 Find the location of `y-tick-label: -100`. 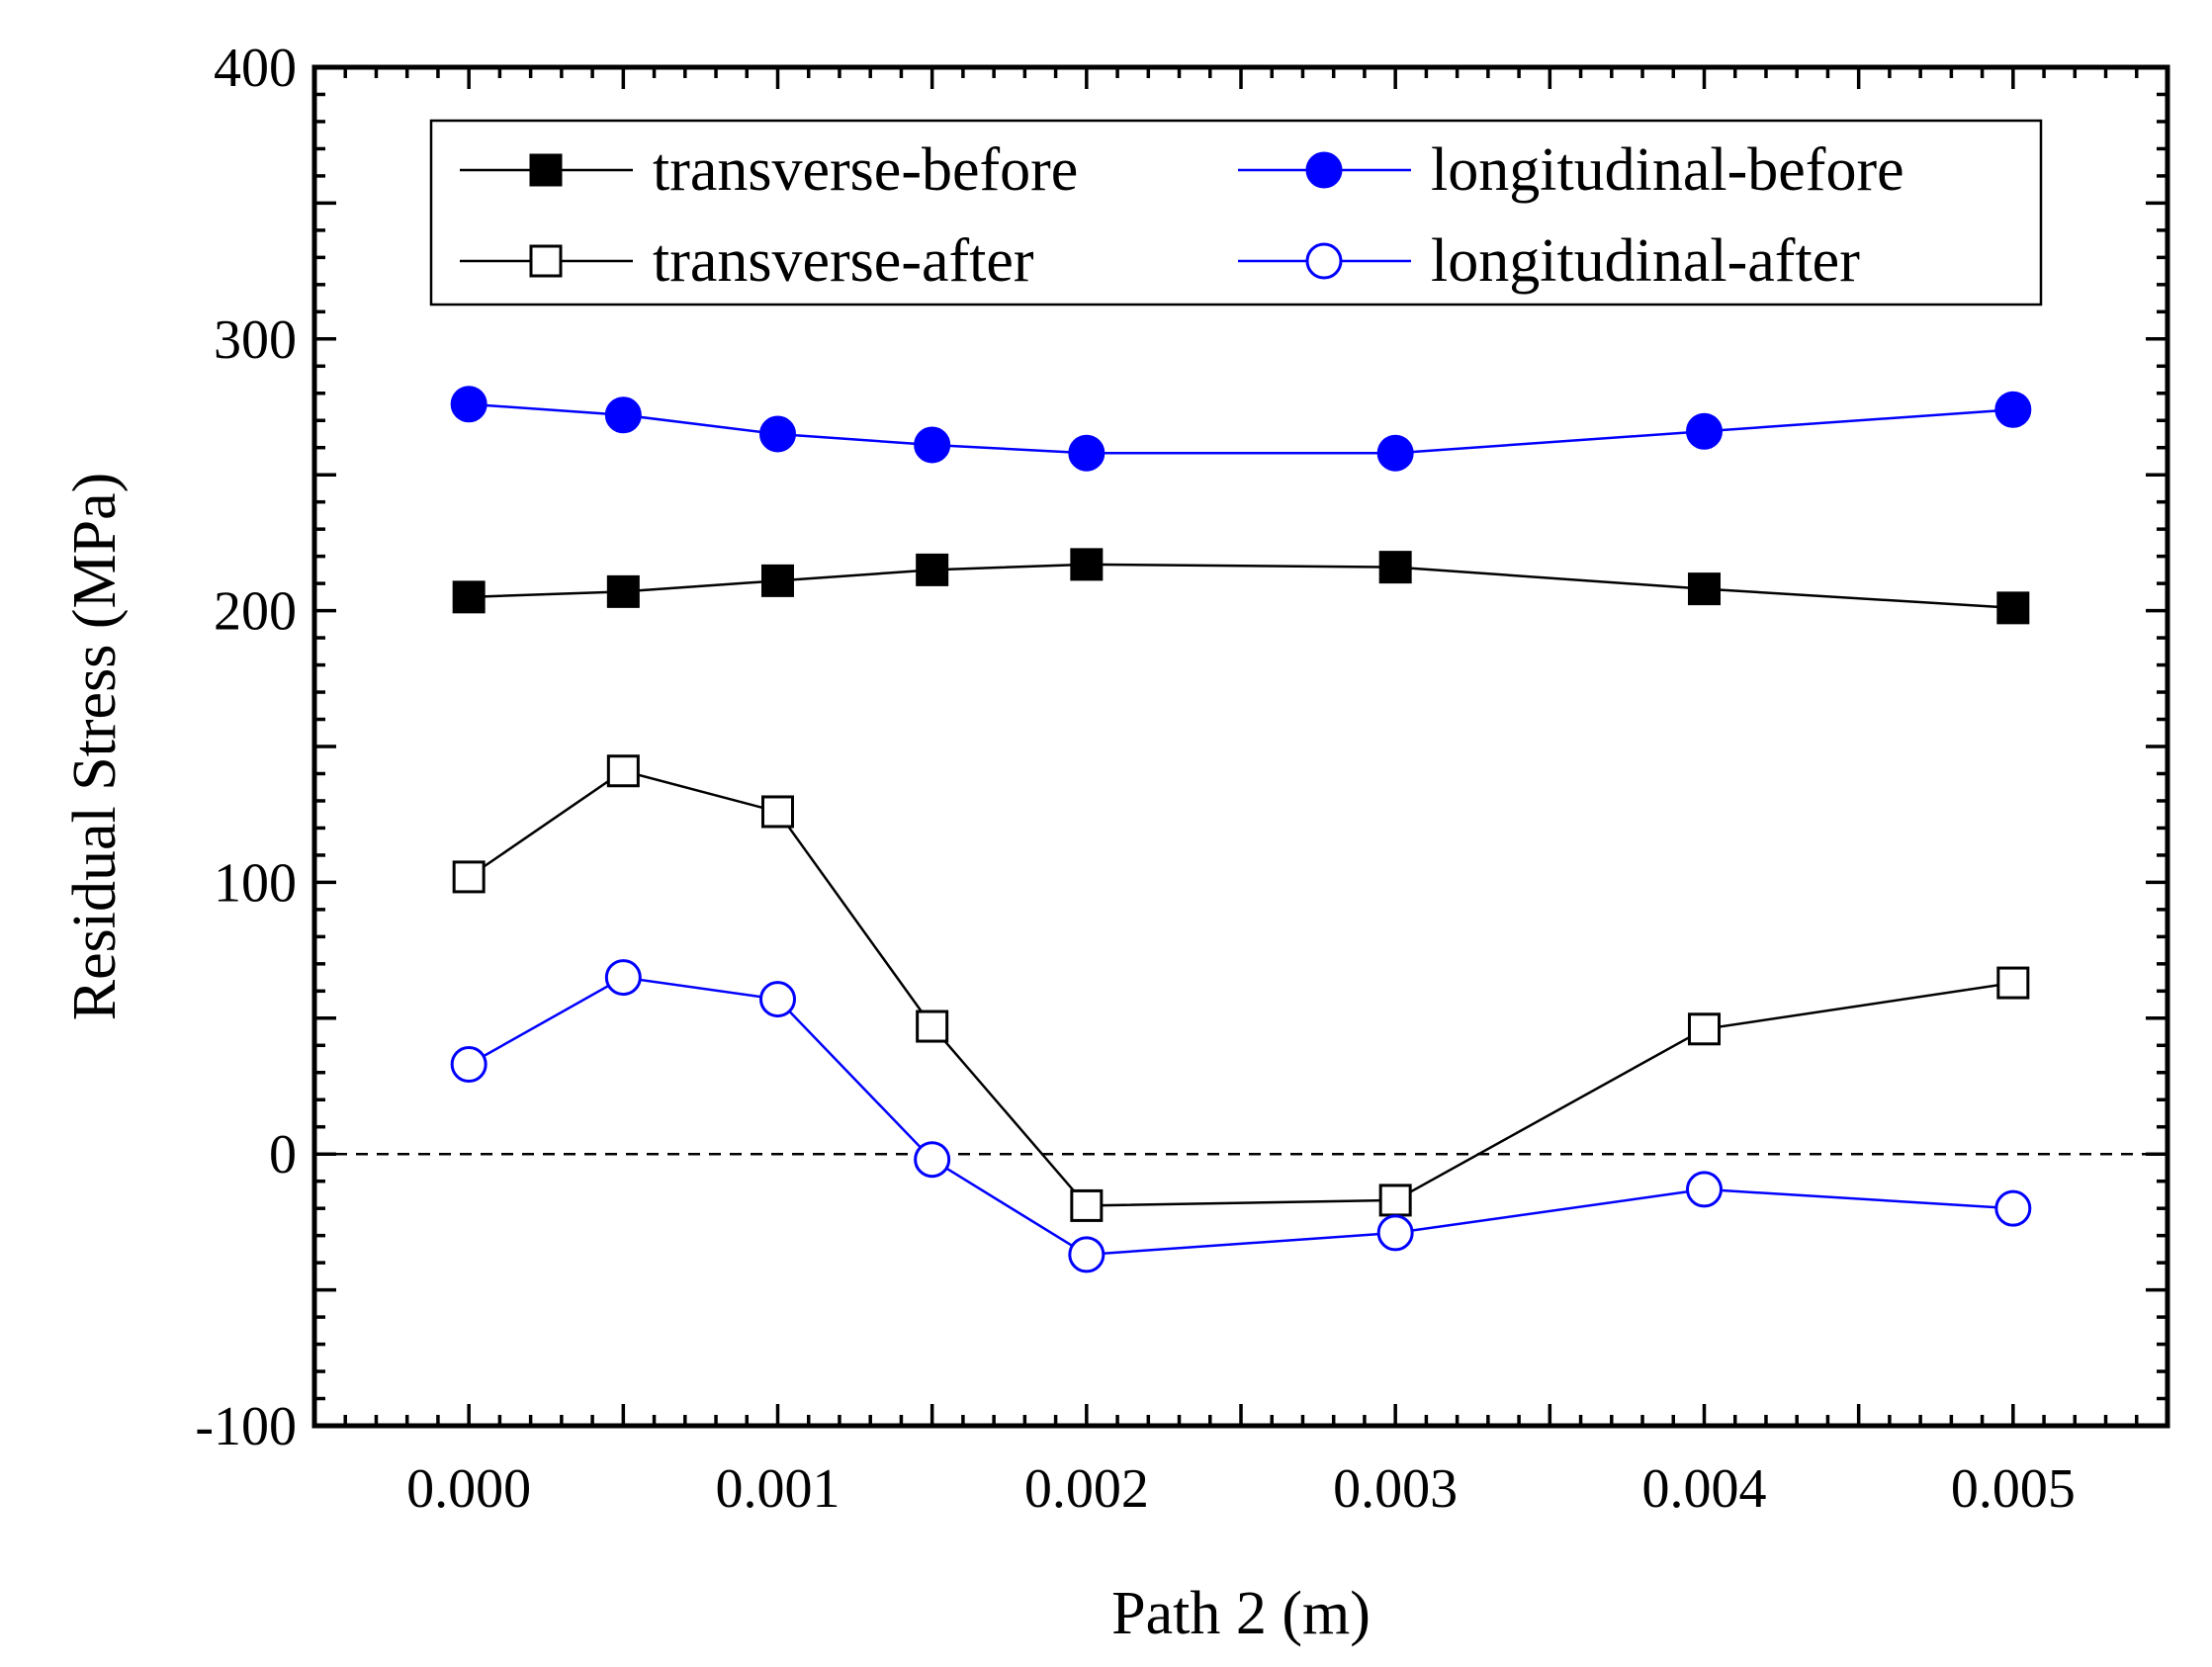

y-tick-label: -100 is located at coordinates (246, 1426).